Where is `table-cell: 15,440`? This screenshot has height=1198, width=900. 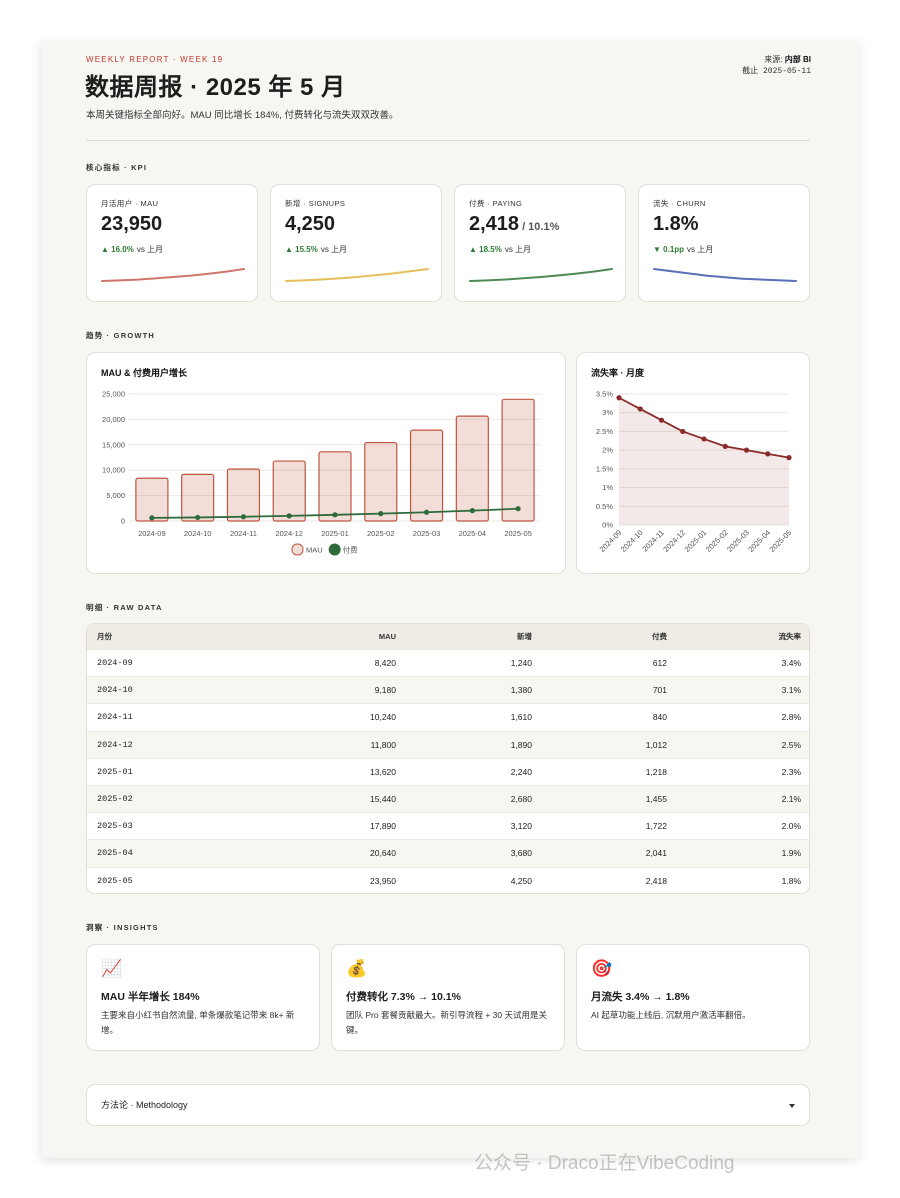 table-cell: 15,440 is located at coordinates (383, 799).